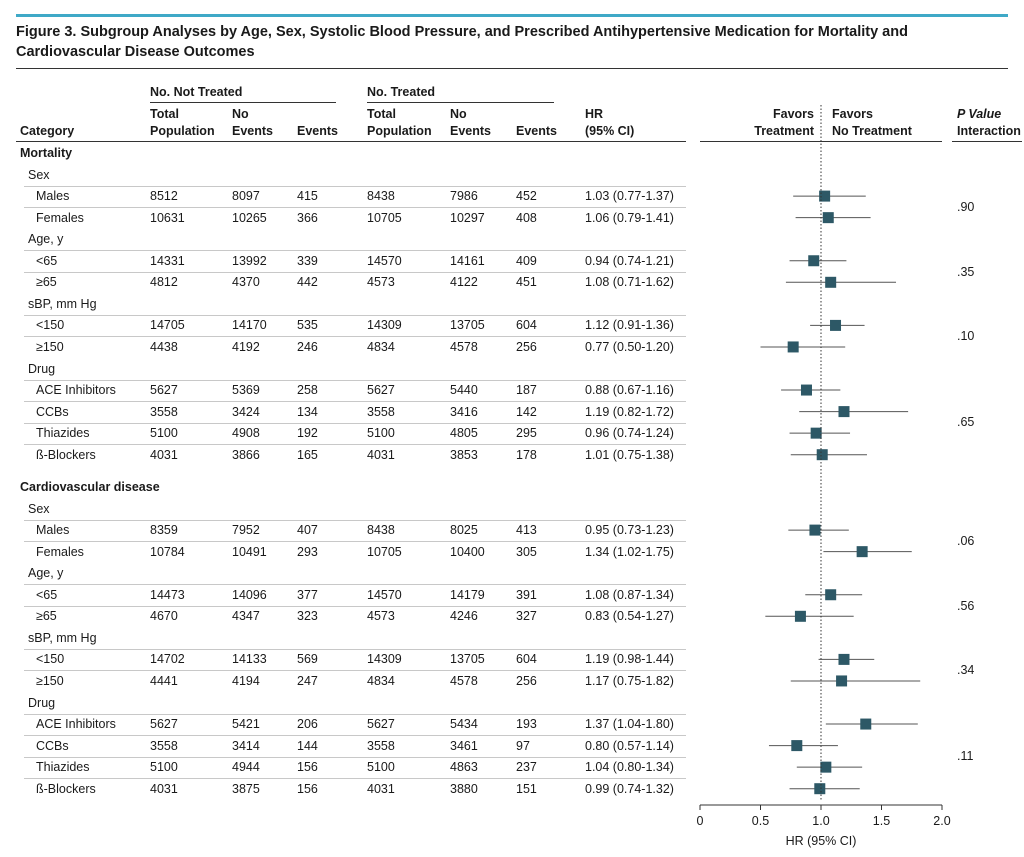 Image resolution: width=1024 pixels, height=857 pixels. I want to click on cell-t-no-events: 4578, so click(464, 346).